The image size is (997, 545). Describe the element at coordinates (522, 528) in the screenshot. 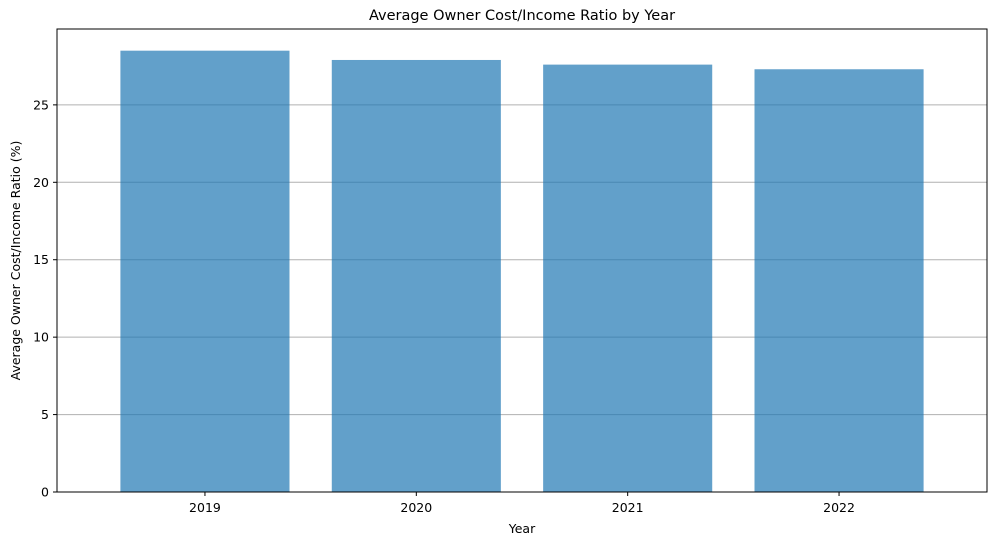

I see `x-axis-title: Year` at that location.